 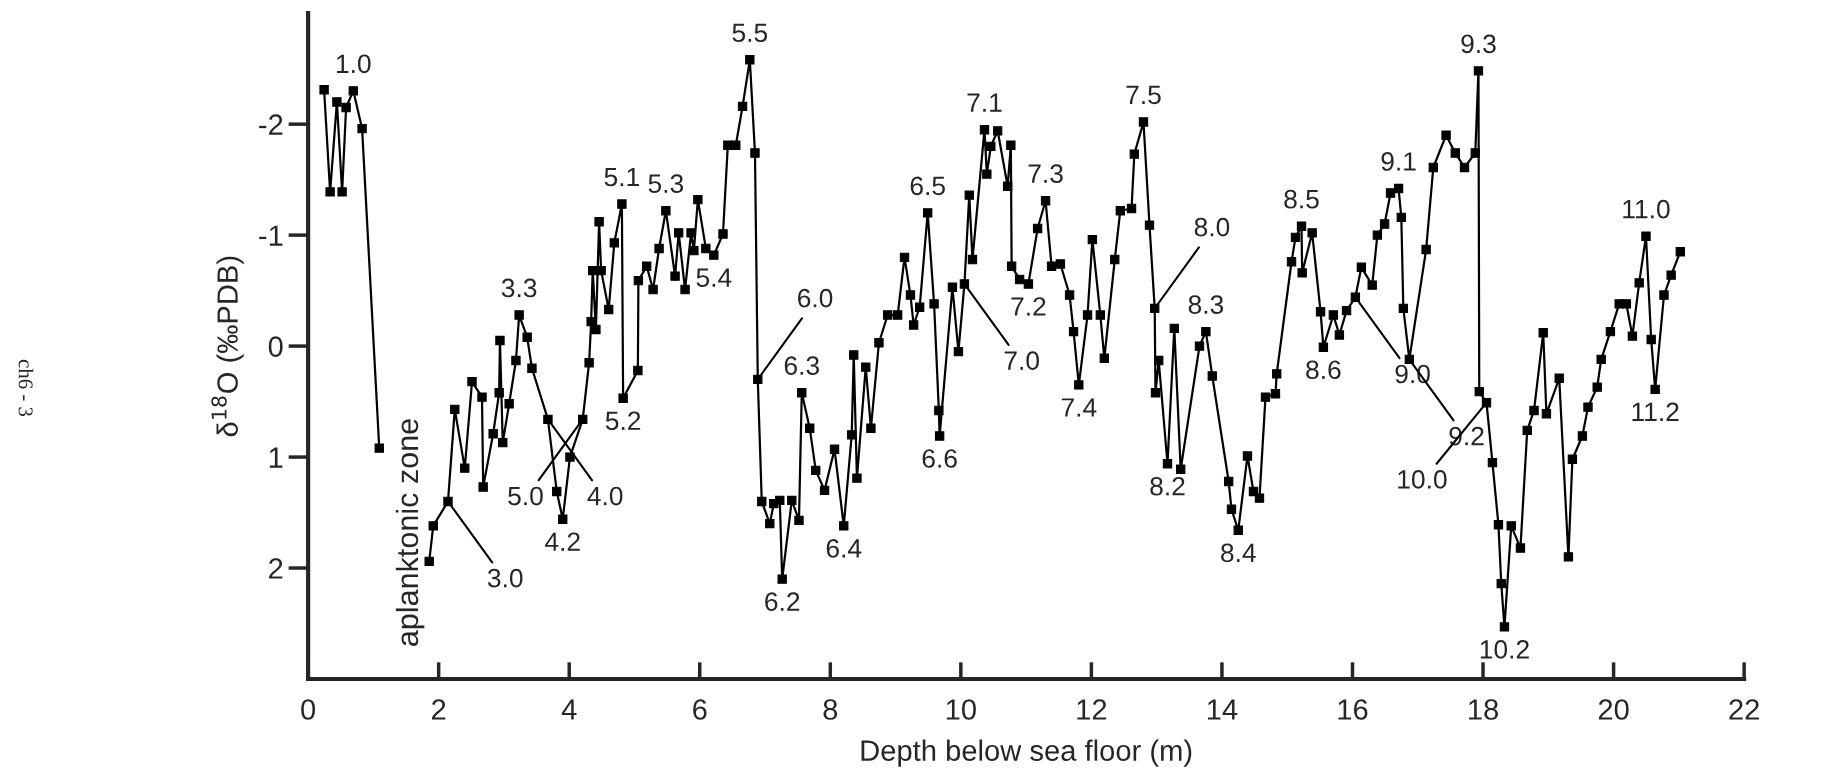 What do you see at coordinates (801, 365) in the screenshot?
I see `annotation: 6.3` at bounding box center [801, 365].